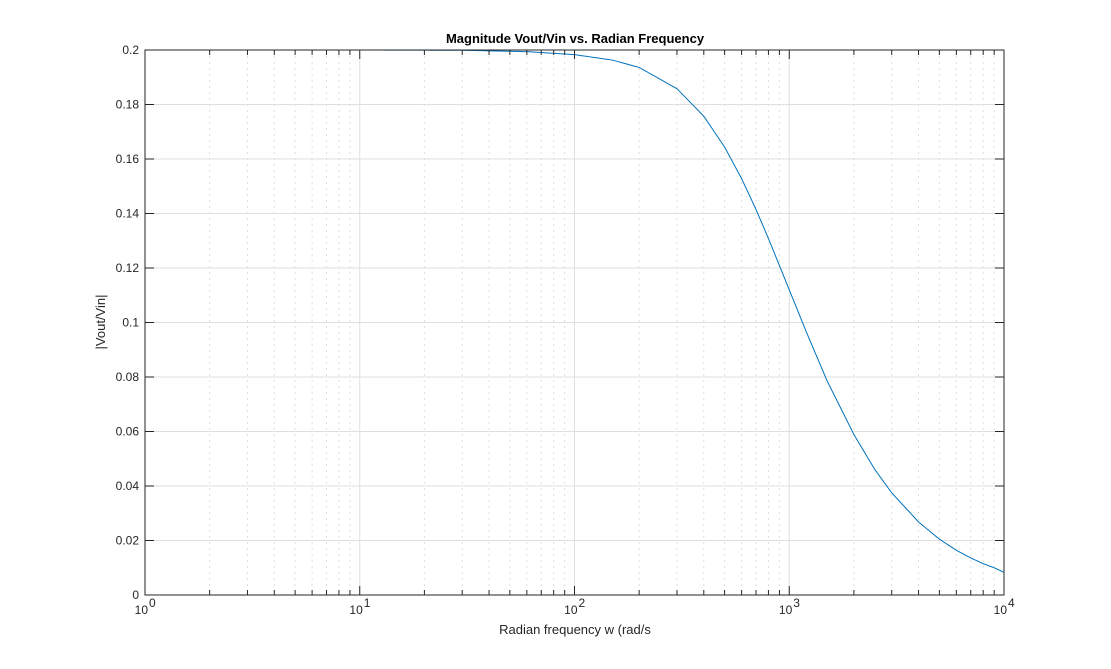 Image resolution: width=1111 pixels, height=669 pixels. Describe the element at coordinates (575, 629) in the screenshot. I see `x-axis-label: Radian frequency w (rad/s` at that location.